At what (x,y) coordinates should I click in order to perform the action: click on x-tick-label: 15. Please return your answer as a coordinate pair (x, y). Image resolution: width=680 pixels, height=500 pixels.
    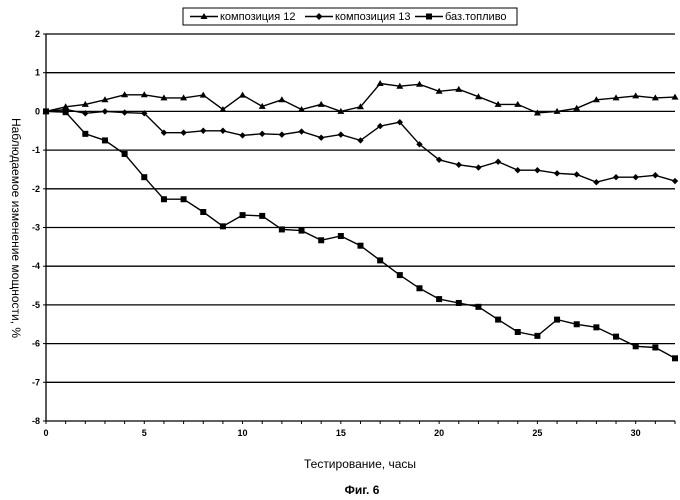
    Looking at the image, I should click on (341, 433).